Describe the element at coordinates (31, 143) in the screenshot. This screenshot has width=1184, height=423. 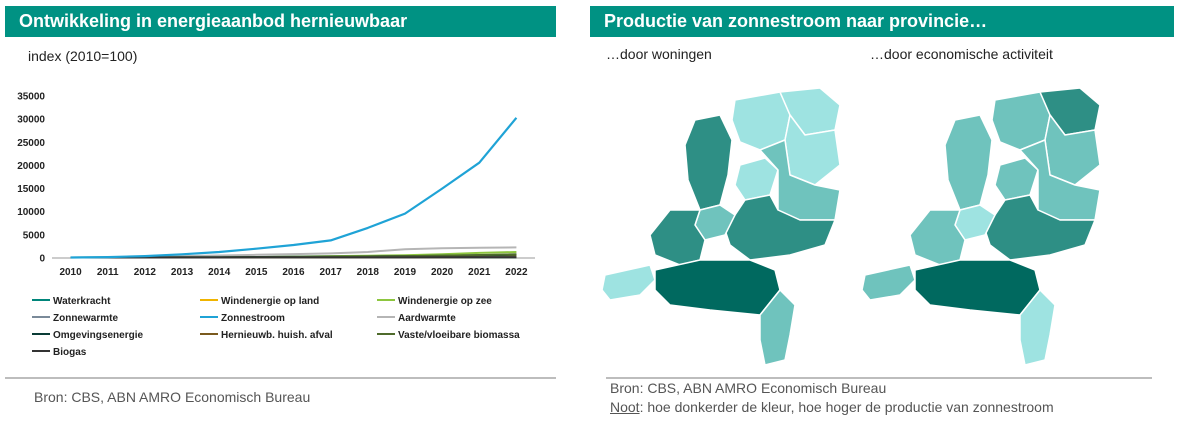
I see `y-tick-label: 25000` at that location.